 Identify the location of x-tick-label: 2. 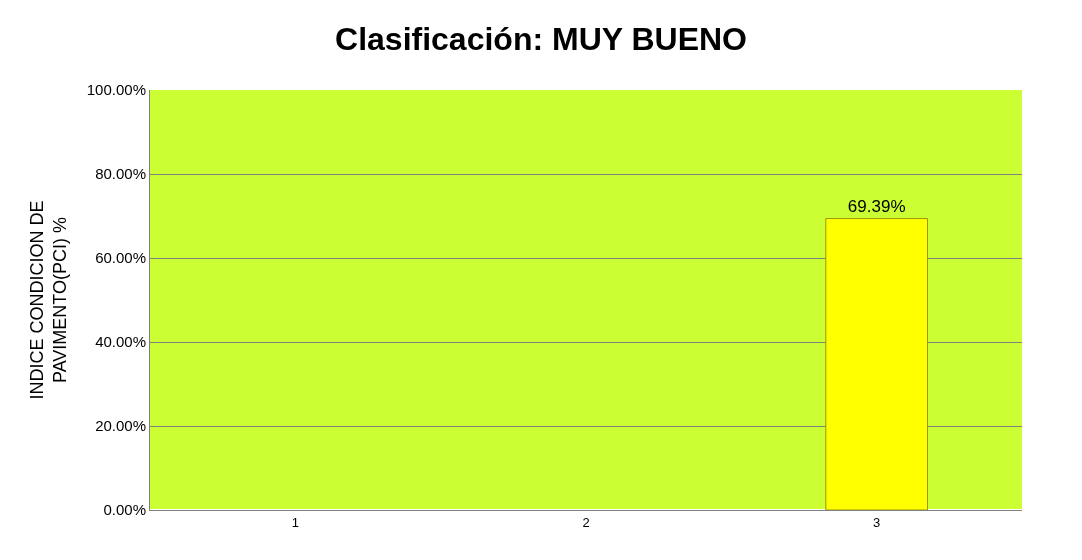
(586, 522).